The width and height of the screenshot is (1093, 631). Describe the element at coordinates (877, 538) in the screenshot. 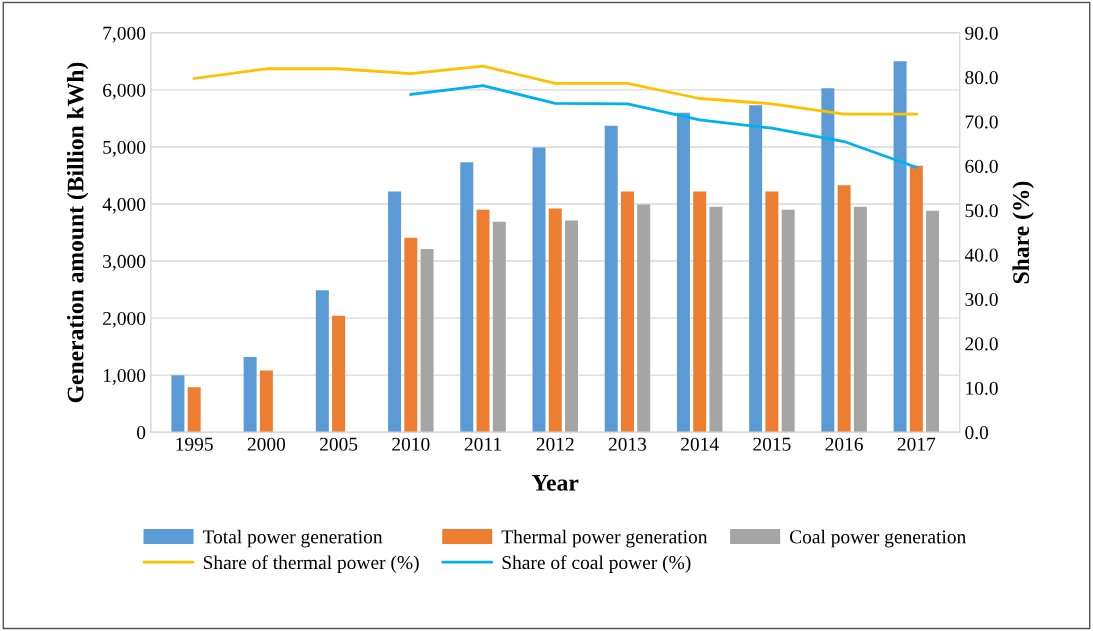

I see `legend-label: Coal power generation` at that location.